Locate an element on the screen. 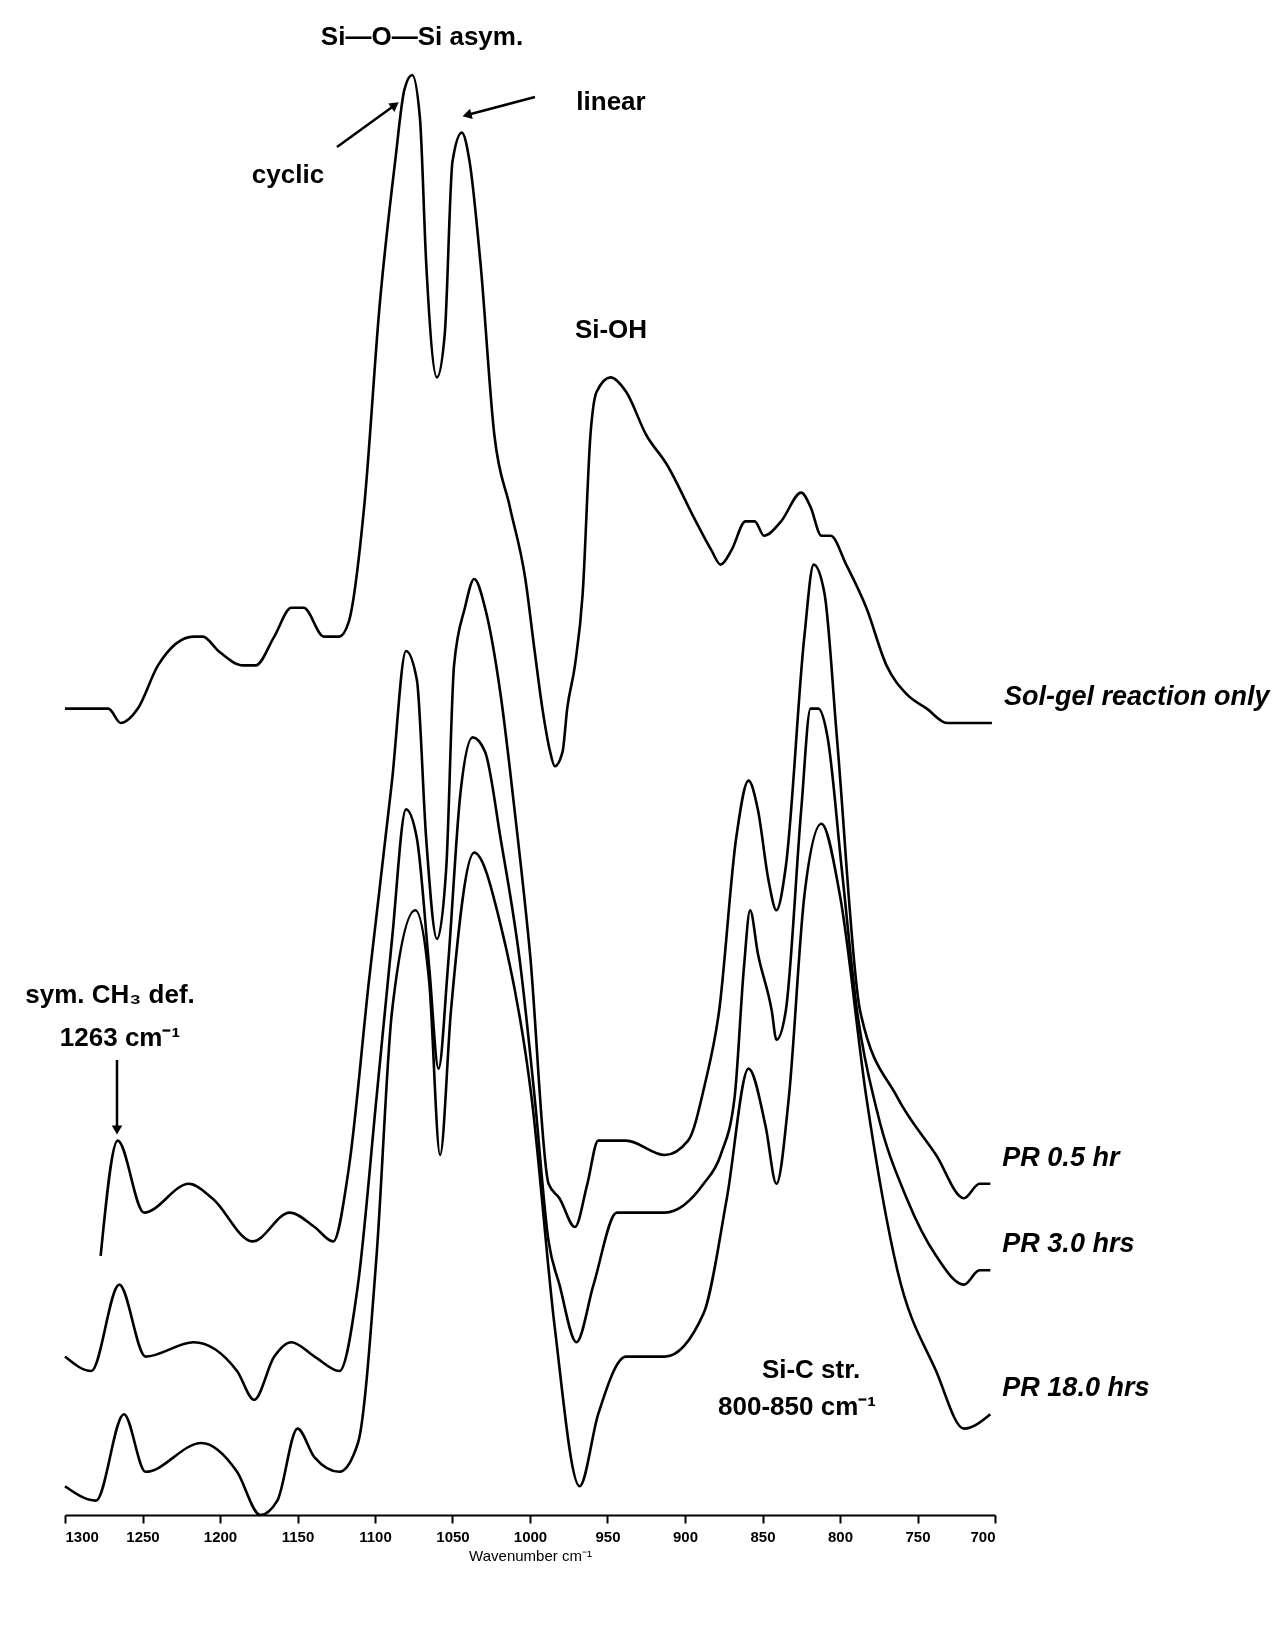 Image resolution: width=1273 pixels, height=1641 pixels. annotation: 1263 cm⁻¹ is located at coordinates (120, 1037).